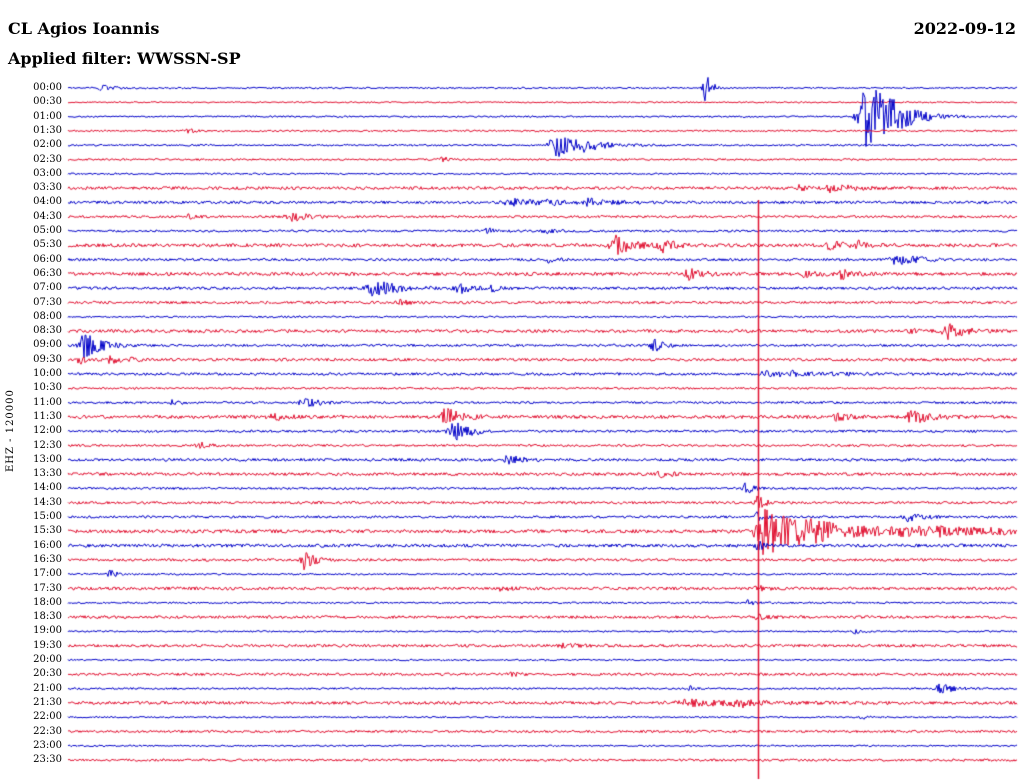 The image size is (1024, 780). What do you see at coordinates (47, 331) in the screenshot?
I see `row-time-label: 08:30` at bounding box center [47, 331].